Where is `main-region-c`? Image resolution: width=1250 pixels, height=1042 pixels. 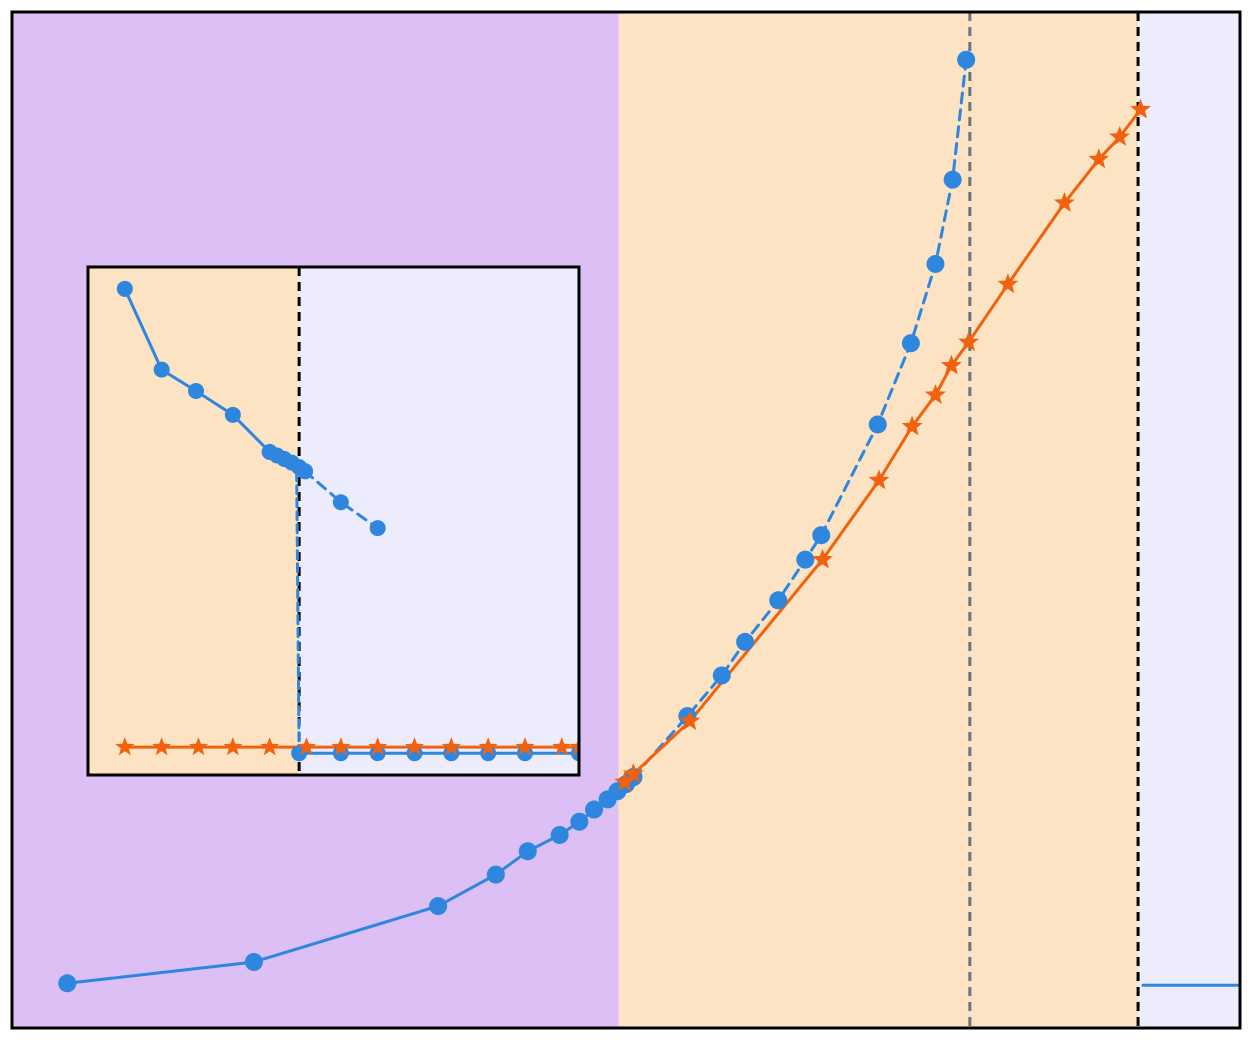
main-region-c is located at coordinates (1189, 520).